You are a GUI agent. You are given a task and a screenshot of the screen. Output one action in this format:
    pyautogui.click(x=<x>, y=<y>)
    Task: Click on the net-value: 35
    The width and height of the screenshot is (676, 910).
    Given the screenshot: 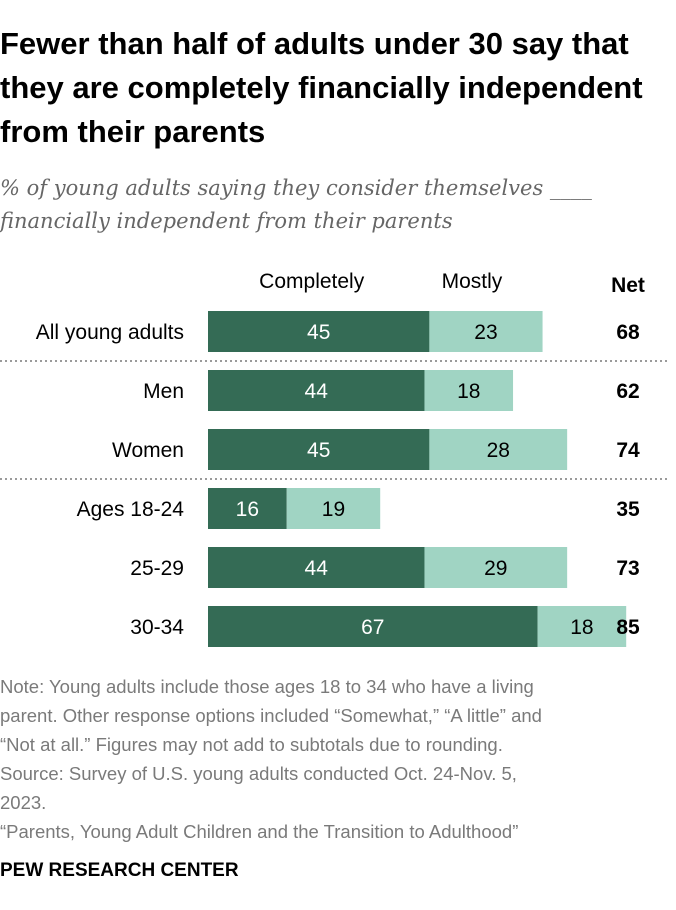 What is the action you would take?
    pyautogui.click(x=628, y=509)
    